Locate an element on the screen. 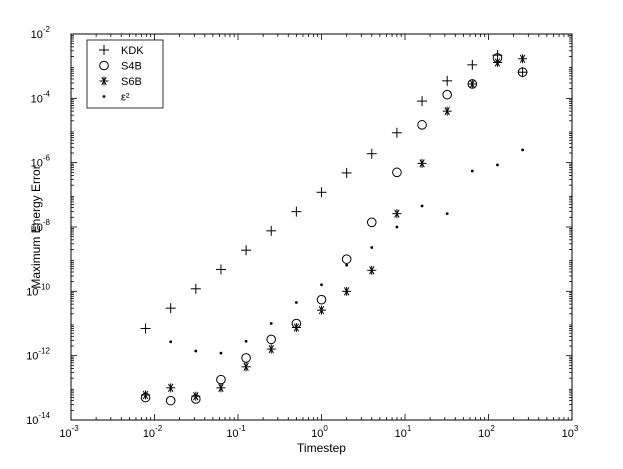  legend-label: KDK is located at coordinates (132, 51).